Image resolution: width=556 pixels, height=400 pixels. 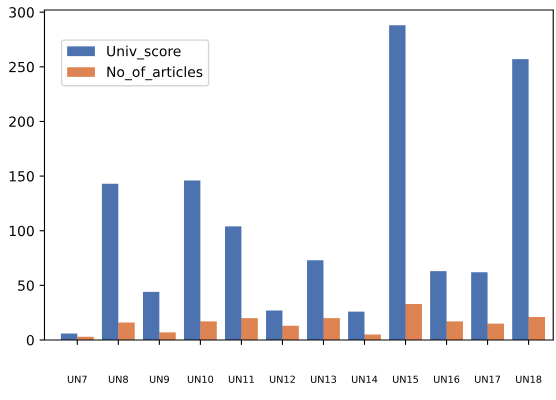 I want to click on legend-label: Univ_score, so click(x=144, y=53).